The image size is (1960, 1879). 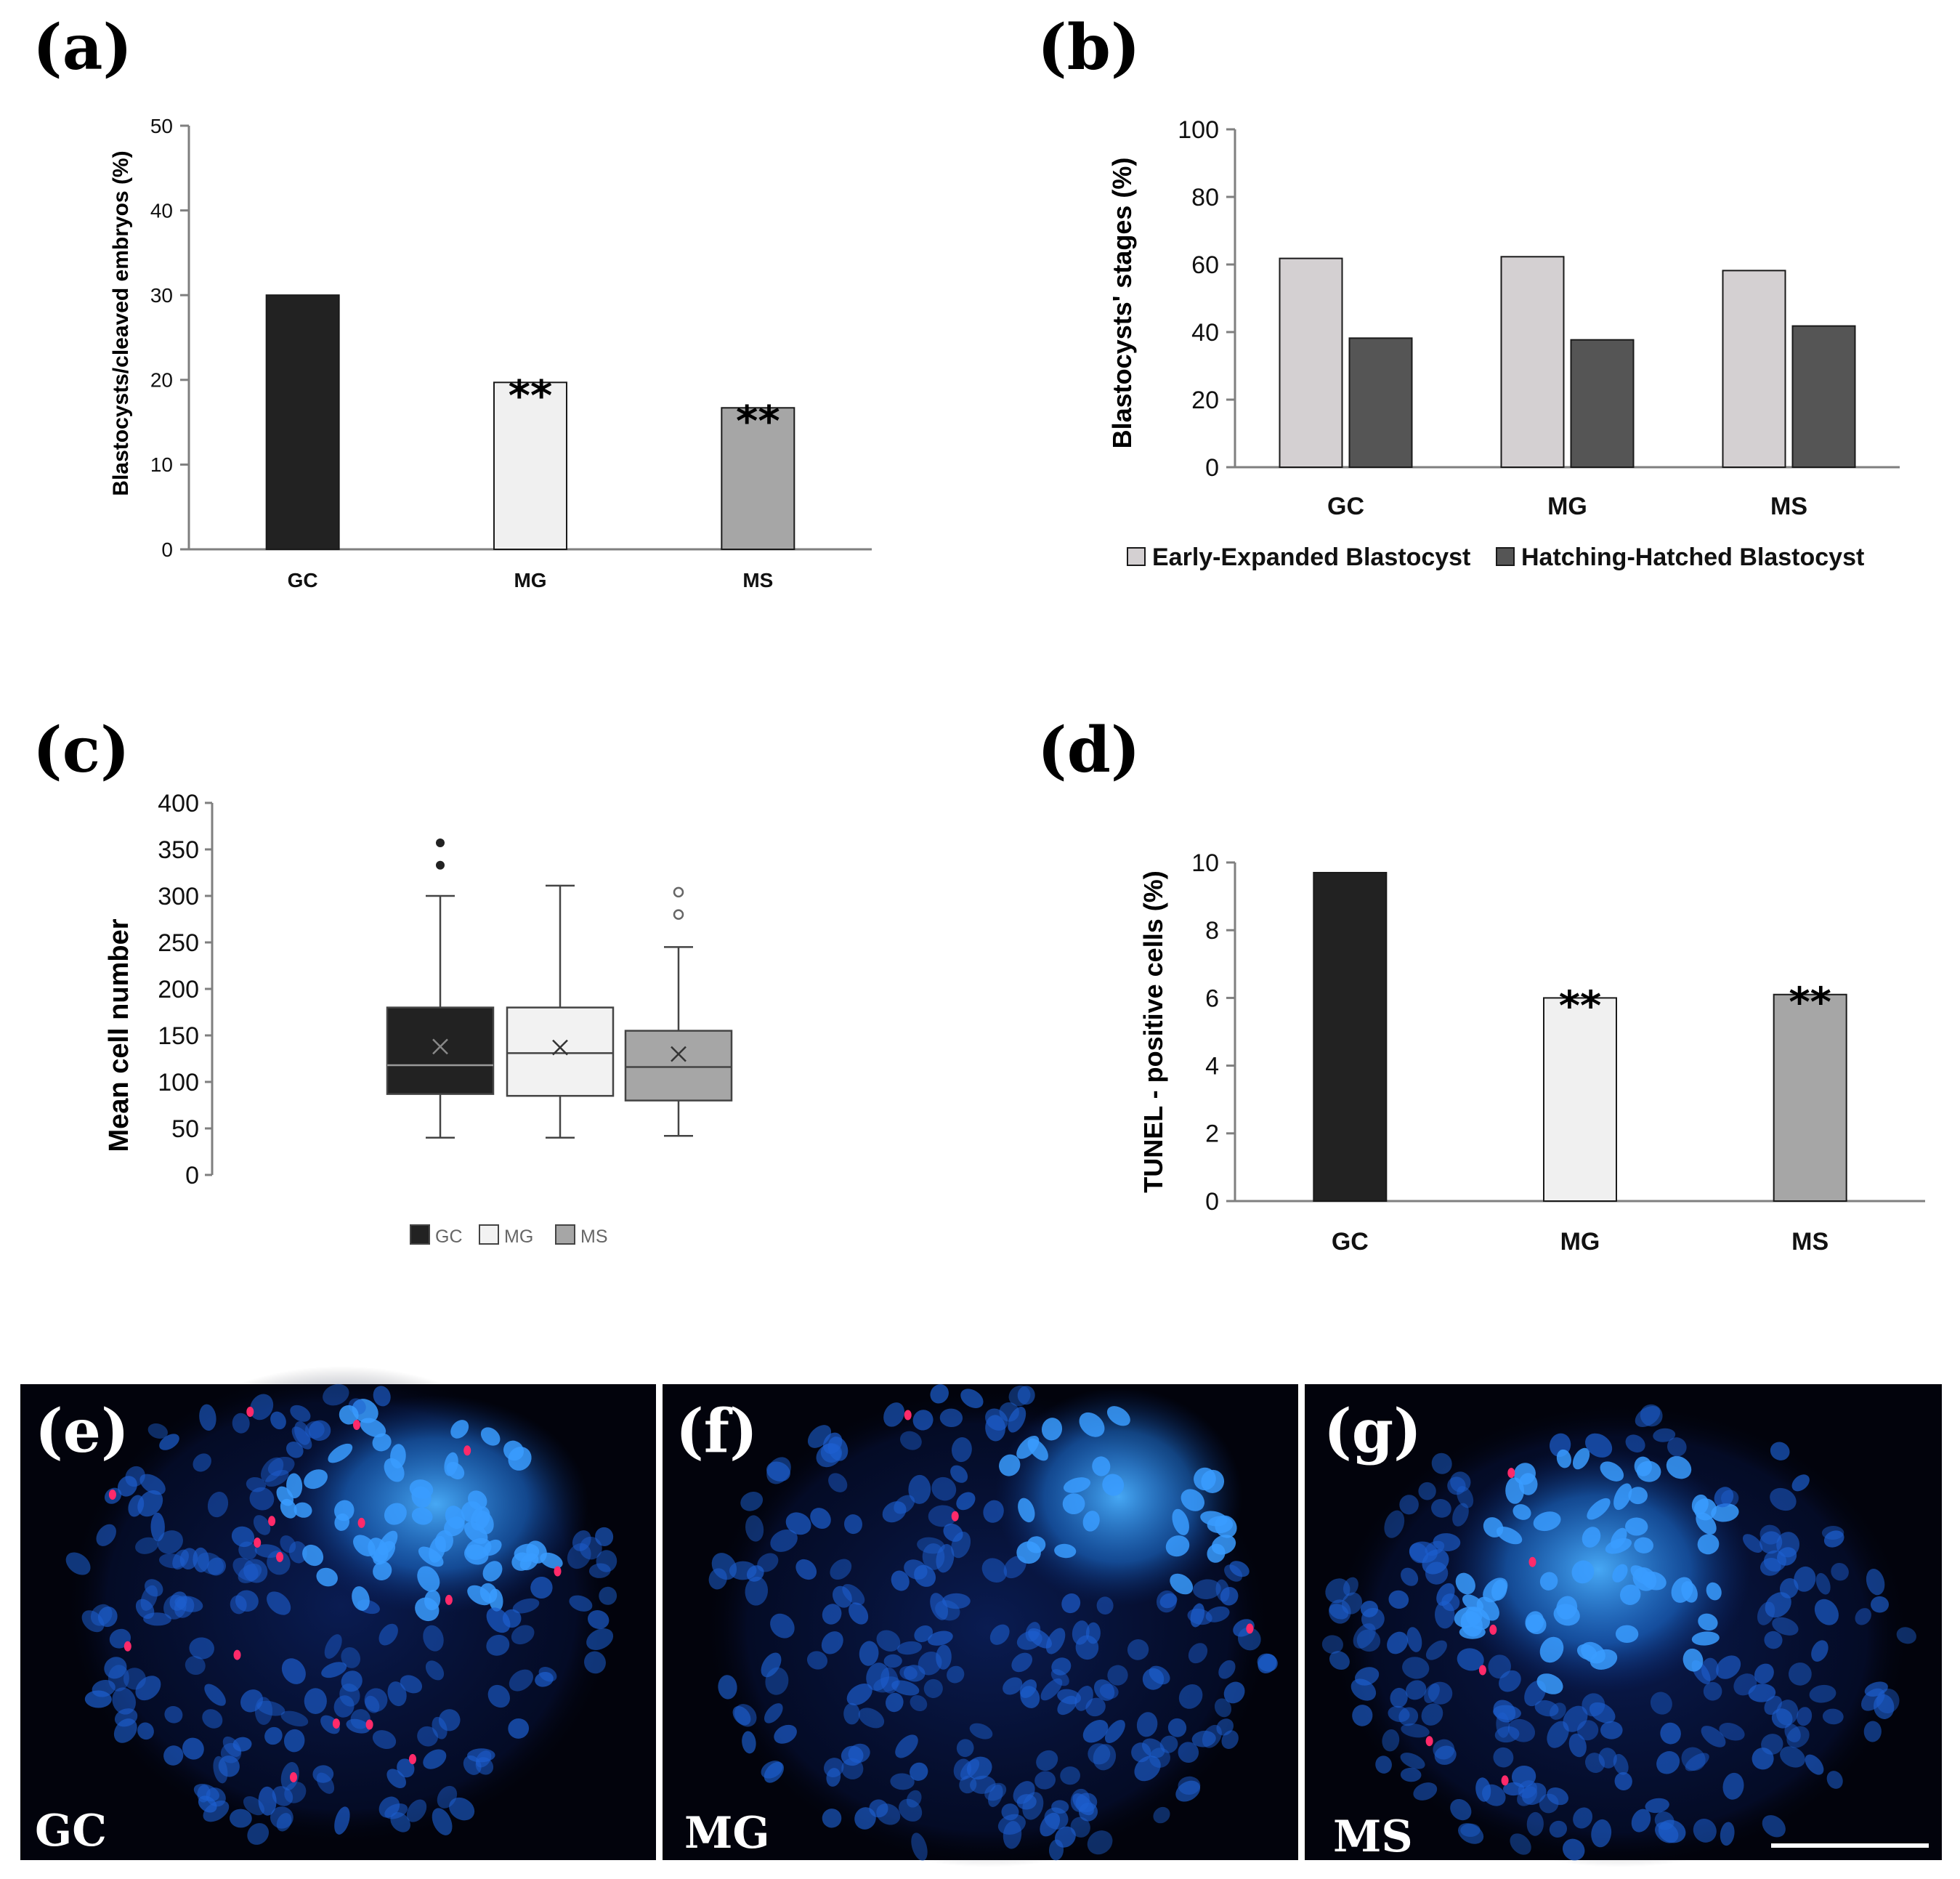 What do you see at coordinates (1373, 1431) in the screenshot?
I see `micrograph-g-panel-label: (g)` at bounding box center [1373, 1431].